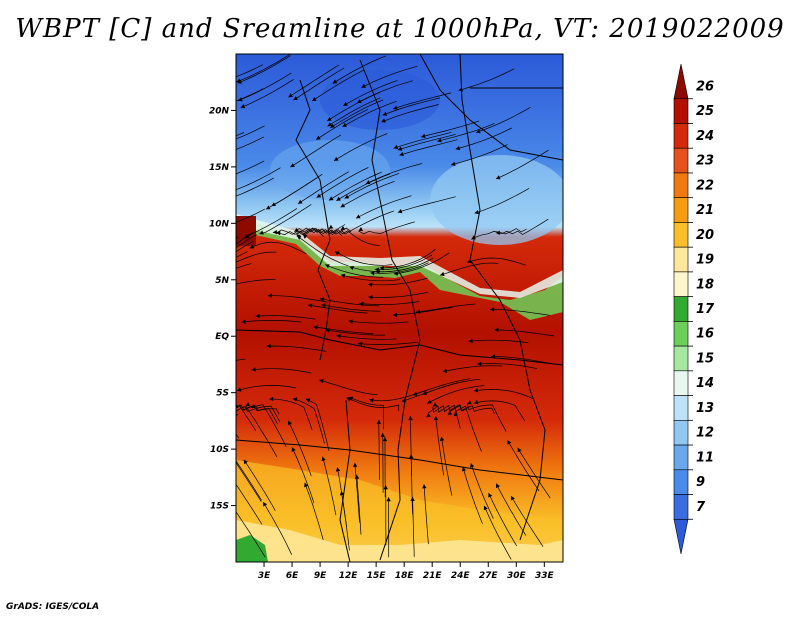 The height and width of the screenshot is (618, 800). What do you see at coordinates (405, 576) in the screenshot?
I see `lon-tick-label: 18E` at bounding box center [405, 576].